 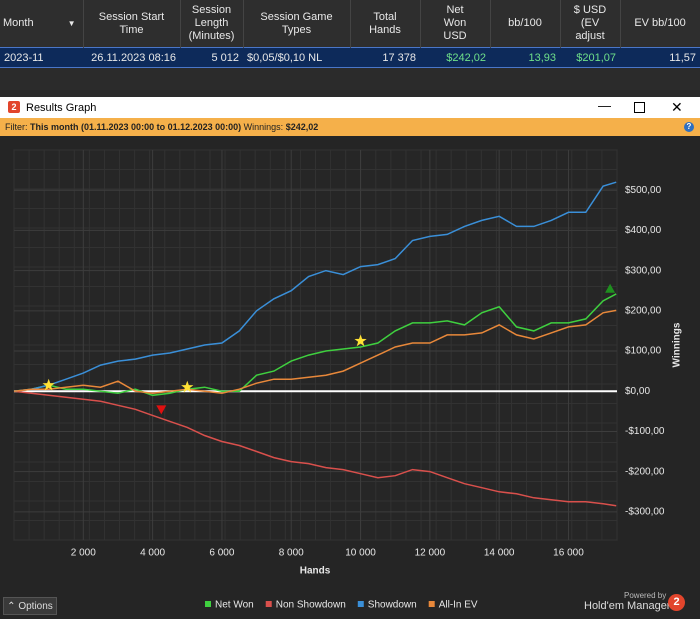 I want to click on x-tick-label: 2 000, so click(x=83, y=553).